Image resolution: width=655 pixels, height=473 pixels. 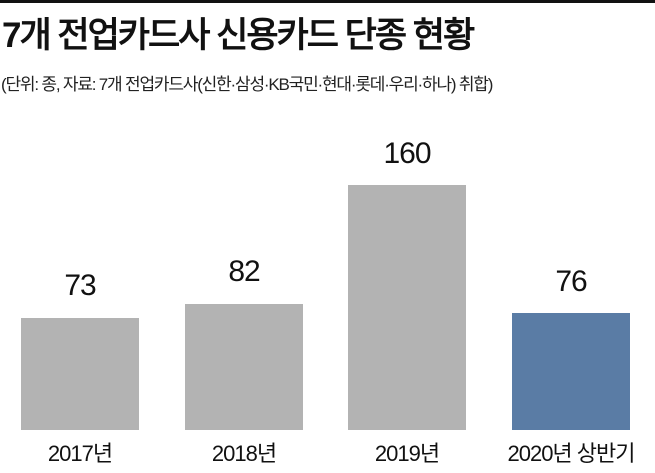 I want to click on value-label: 73, so click(x=80, y=285).